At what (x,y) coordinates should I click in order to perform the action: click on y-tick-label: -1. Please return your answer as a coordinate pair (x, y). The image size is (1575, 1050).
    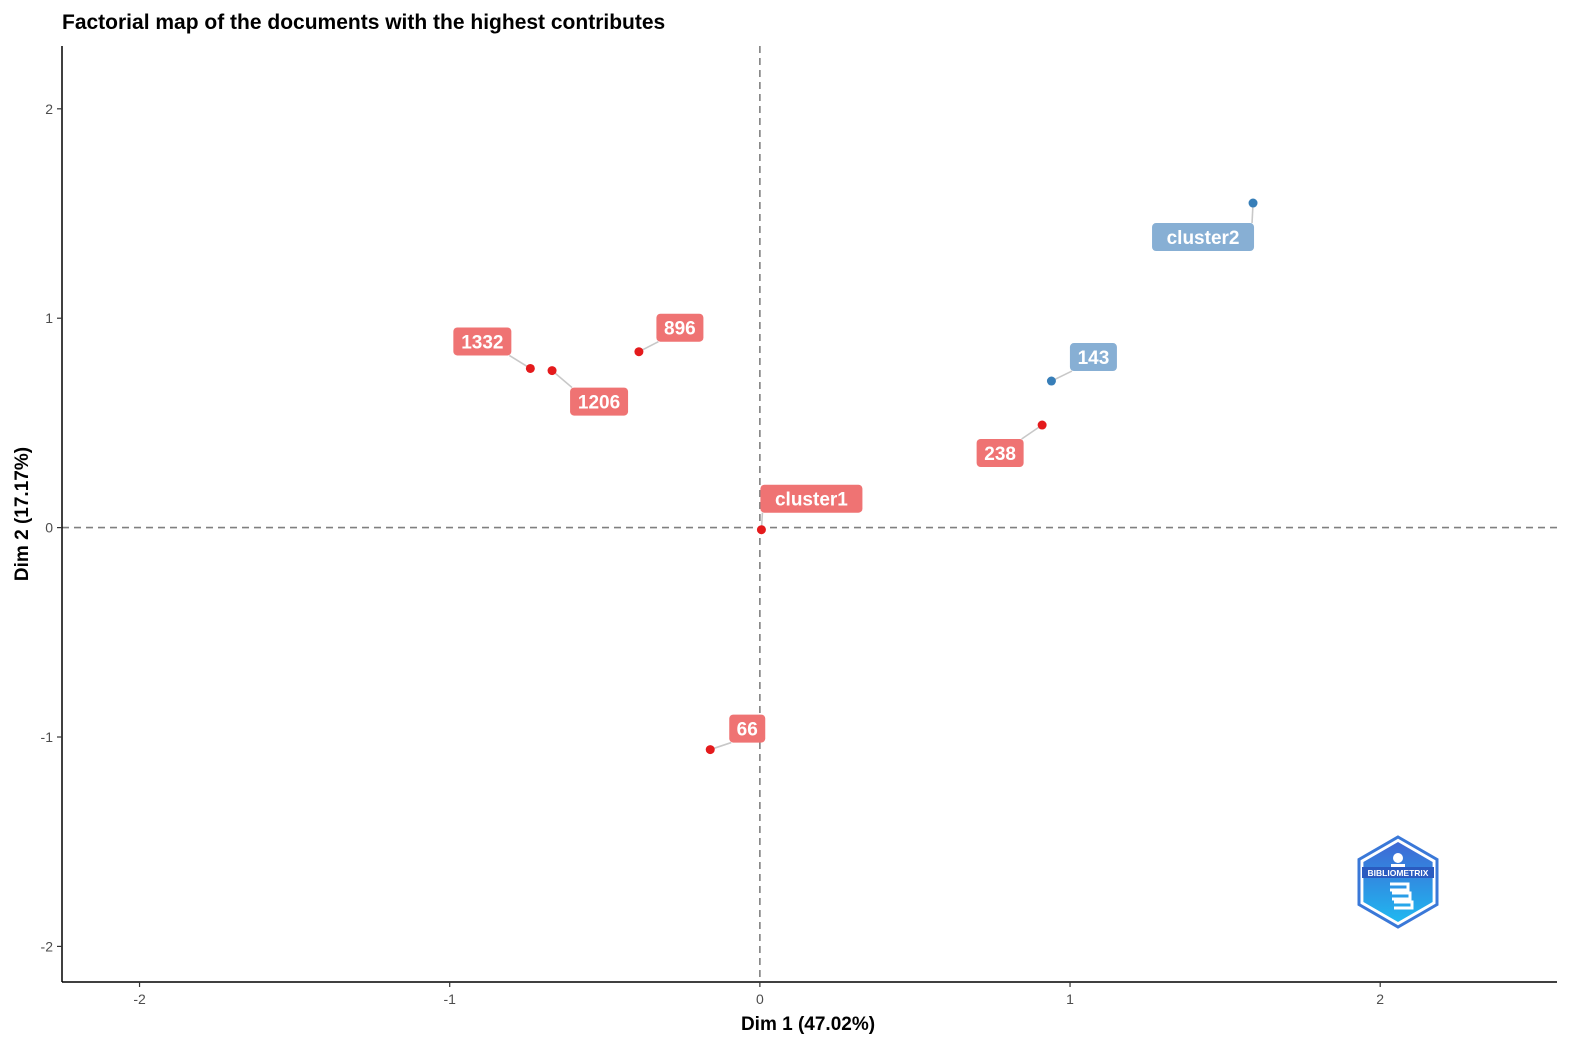
    Looking at the image, I should click on (47, 737).